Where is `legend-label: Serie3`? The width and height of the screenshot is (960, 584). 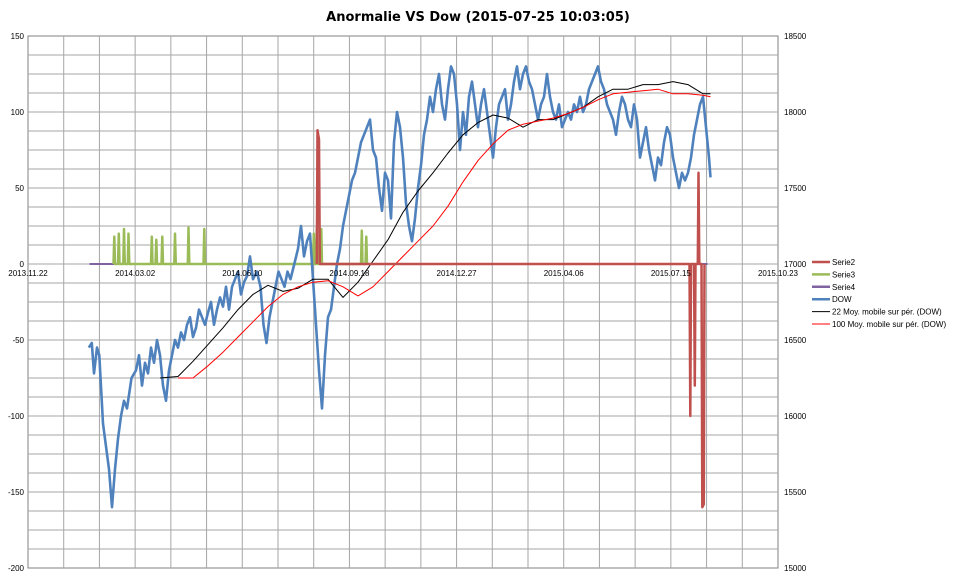
legend-label: Serie3 is located at coordinates (844, 274).